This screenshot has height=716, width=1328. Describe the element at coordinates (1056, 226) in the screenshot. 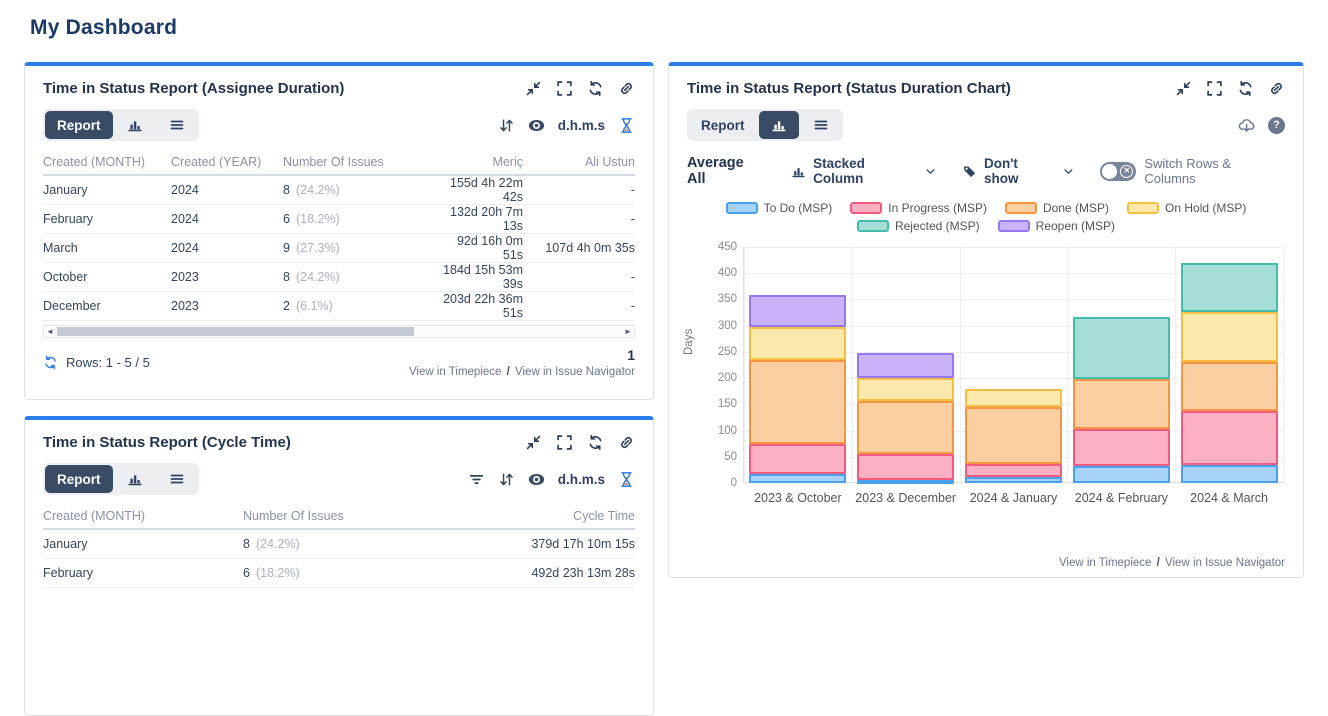

I see `legend-item: Reopen (MSP)` at that location.